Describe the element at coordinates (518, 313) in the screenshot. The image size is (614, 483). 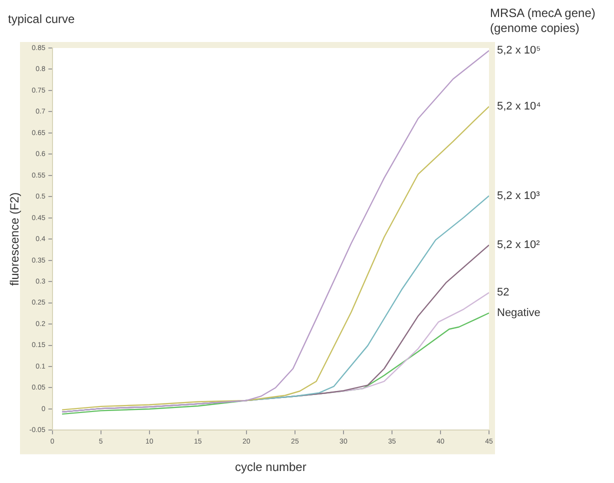
I see `series-label: Negative` at that location.